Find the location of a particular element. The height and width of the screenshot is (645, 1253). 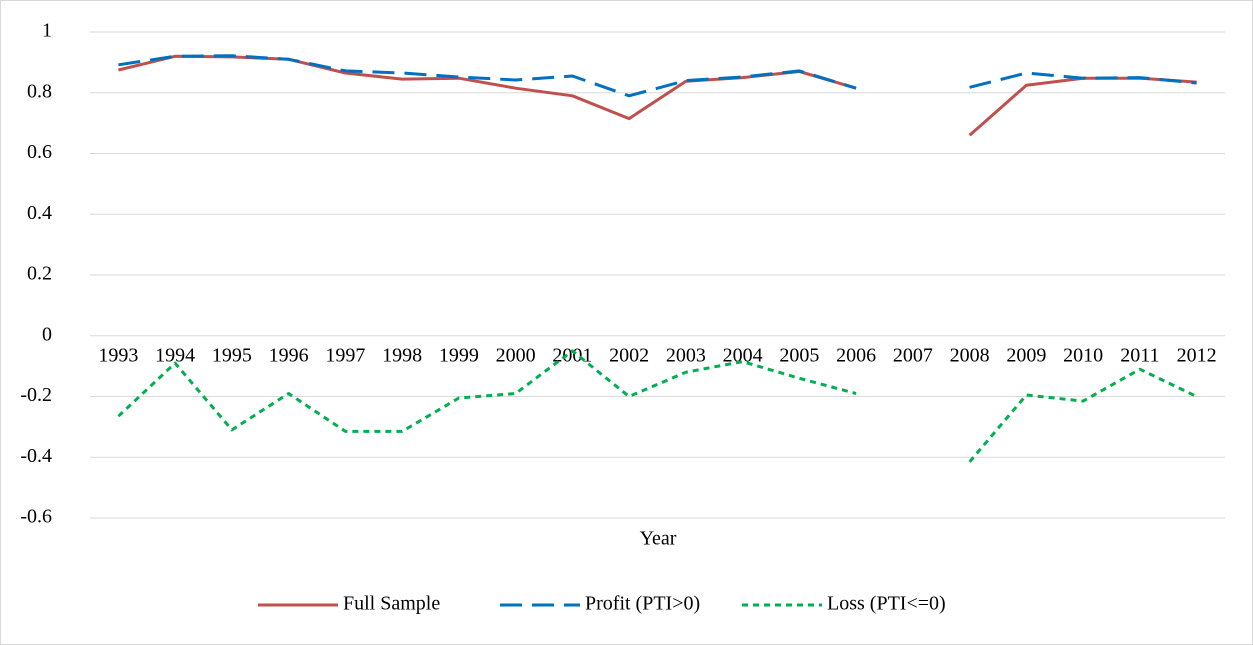

x-axis-title: Year is located at coordinates (658, 539).